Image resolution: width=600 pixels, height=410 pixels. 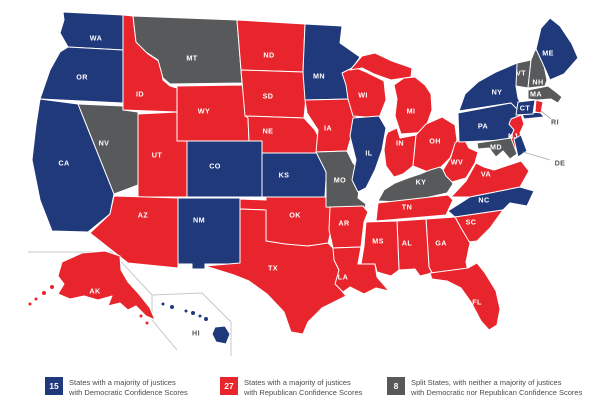 What do you see at coordinates (295, 215) in the screenshot?
I see `state-label-OK: OK` at bounding box center [295, 215].